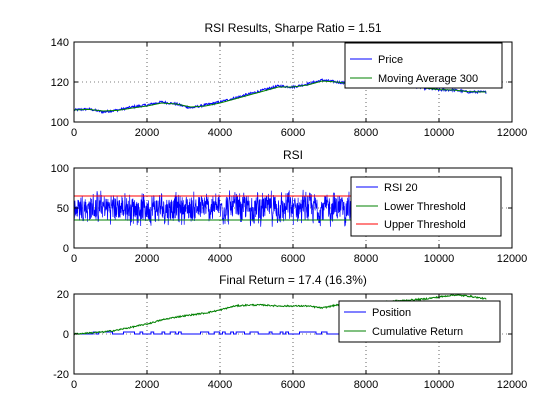  I want to click on price-xtick-label-4: 8000, so click(366, 133).